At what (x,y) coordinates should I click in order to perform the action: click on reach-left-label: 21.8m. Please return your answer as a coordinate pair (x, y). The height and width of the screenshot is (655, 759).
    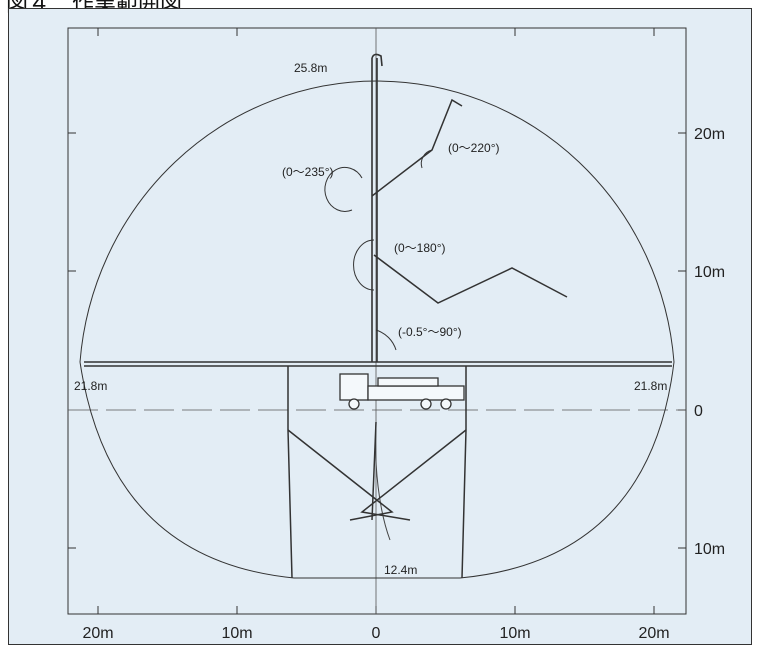
    Looking at the image, I should click on (90, 386).